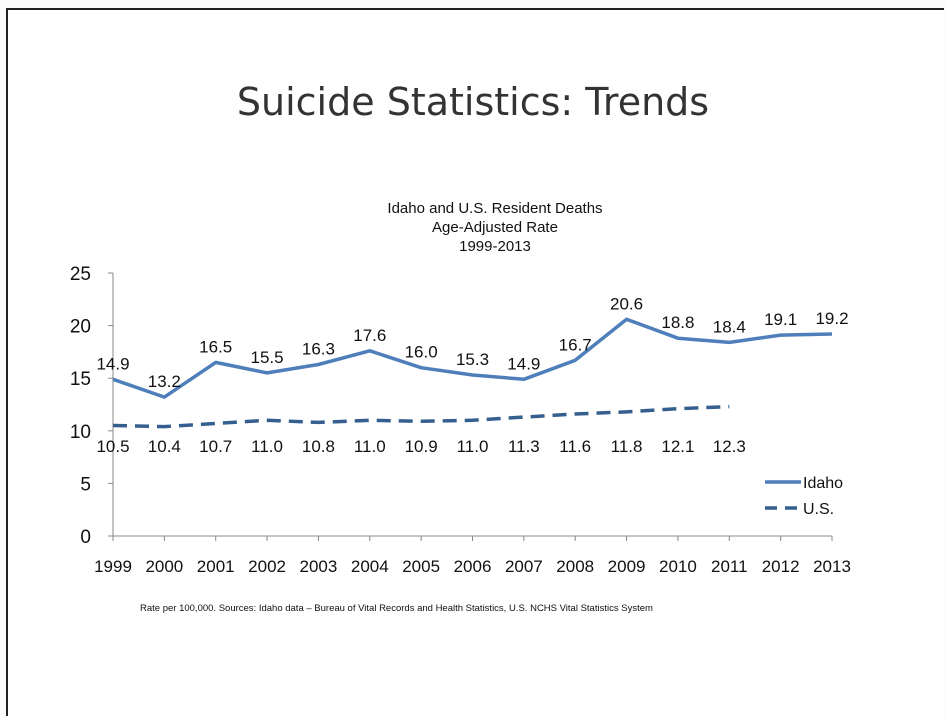 The image size is (946, 717). What do you see at coordinates (626, 303) in the screenshot?
I see `data-label: 20.6` at bounding box center [626, 303].